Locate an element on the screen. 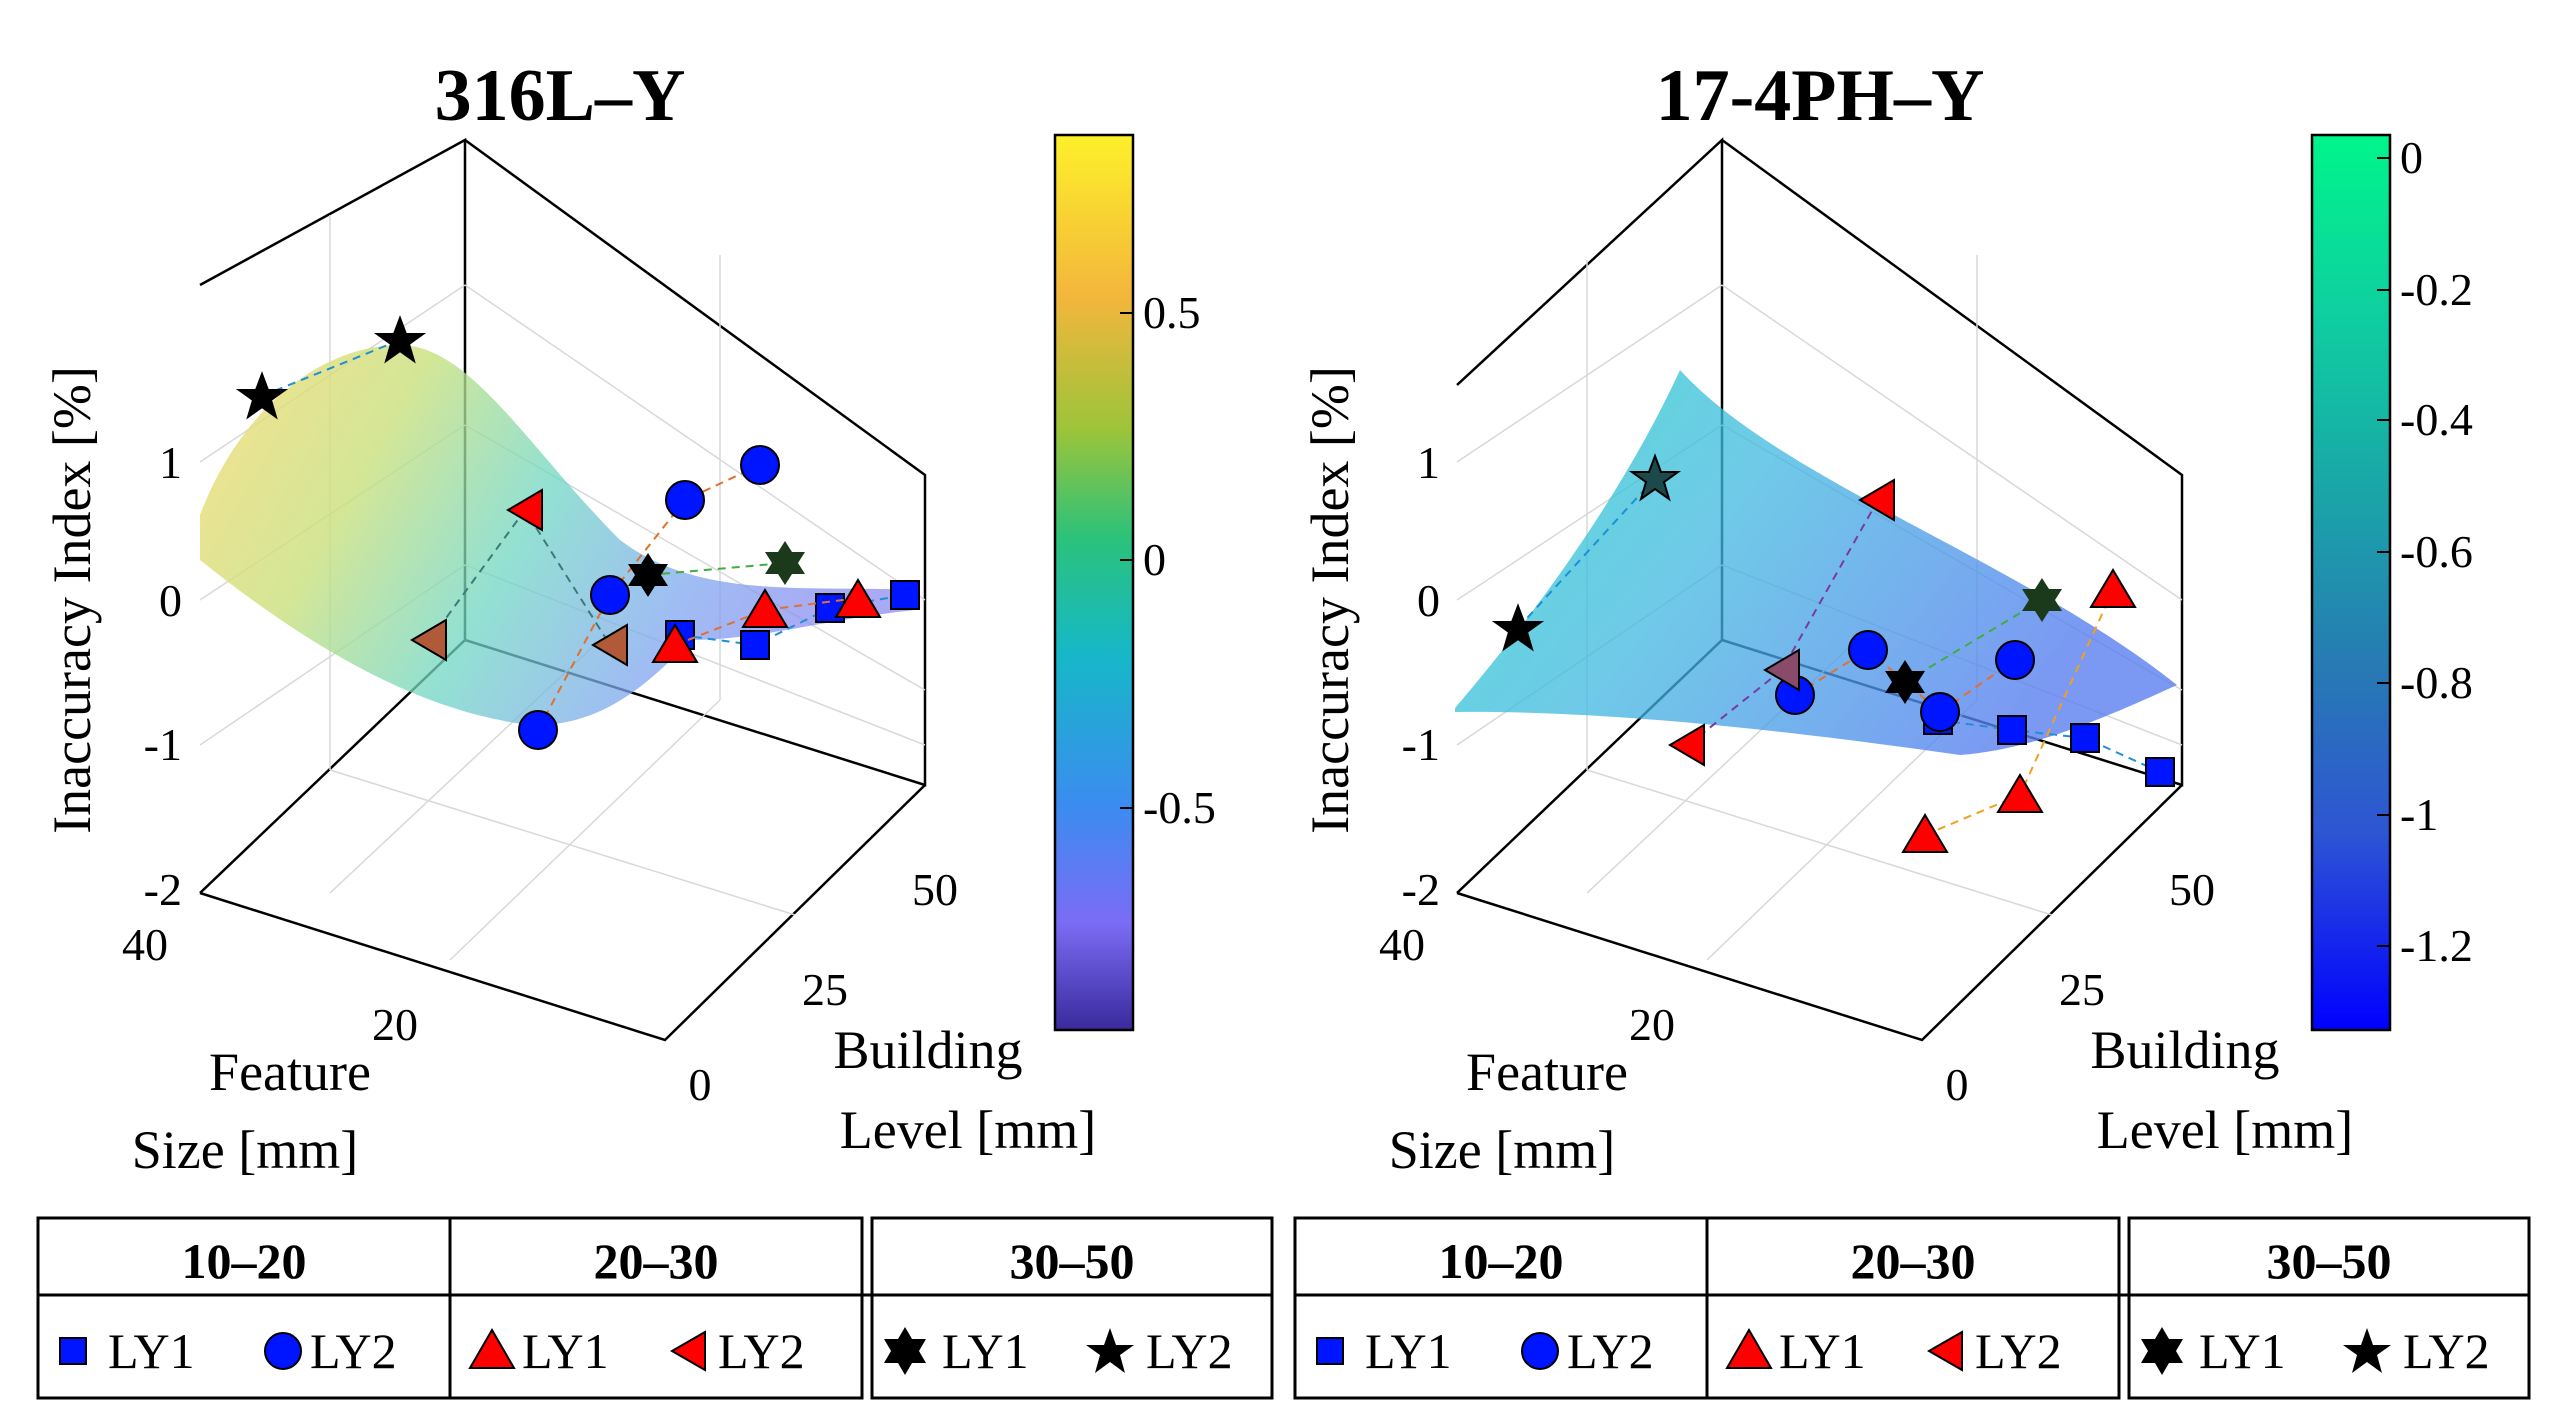  floor-edge is located at coordinates (562, 913).